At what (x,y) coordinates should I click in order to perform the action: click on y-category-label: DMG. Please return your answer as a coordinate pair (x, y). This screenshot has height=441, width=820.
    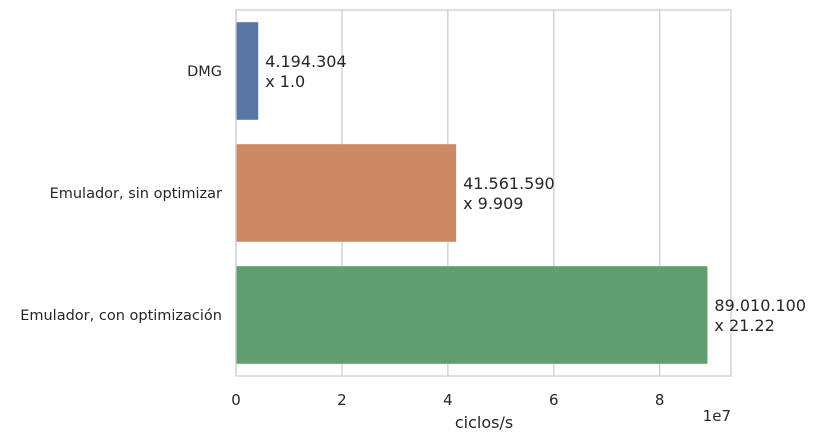
    Looking at the image, I should click on (204, 72).